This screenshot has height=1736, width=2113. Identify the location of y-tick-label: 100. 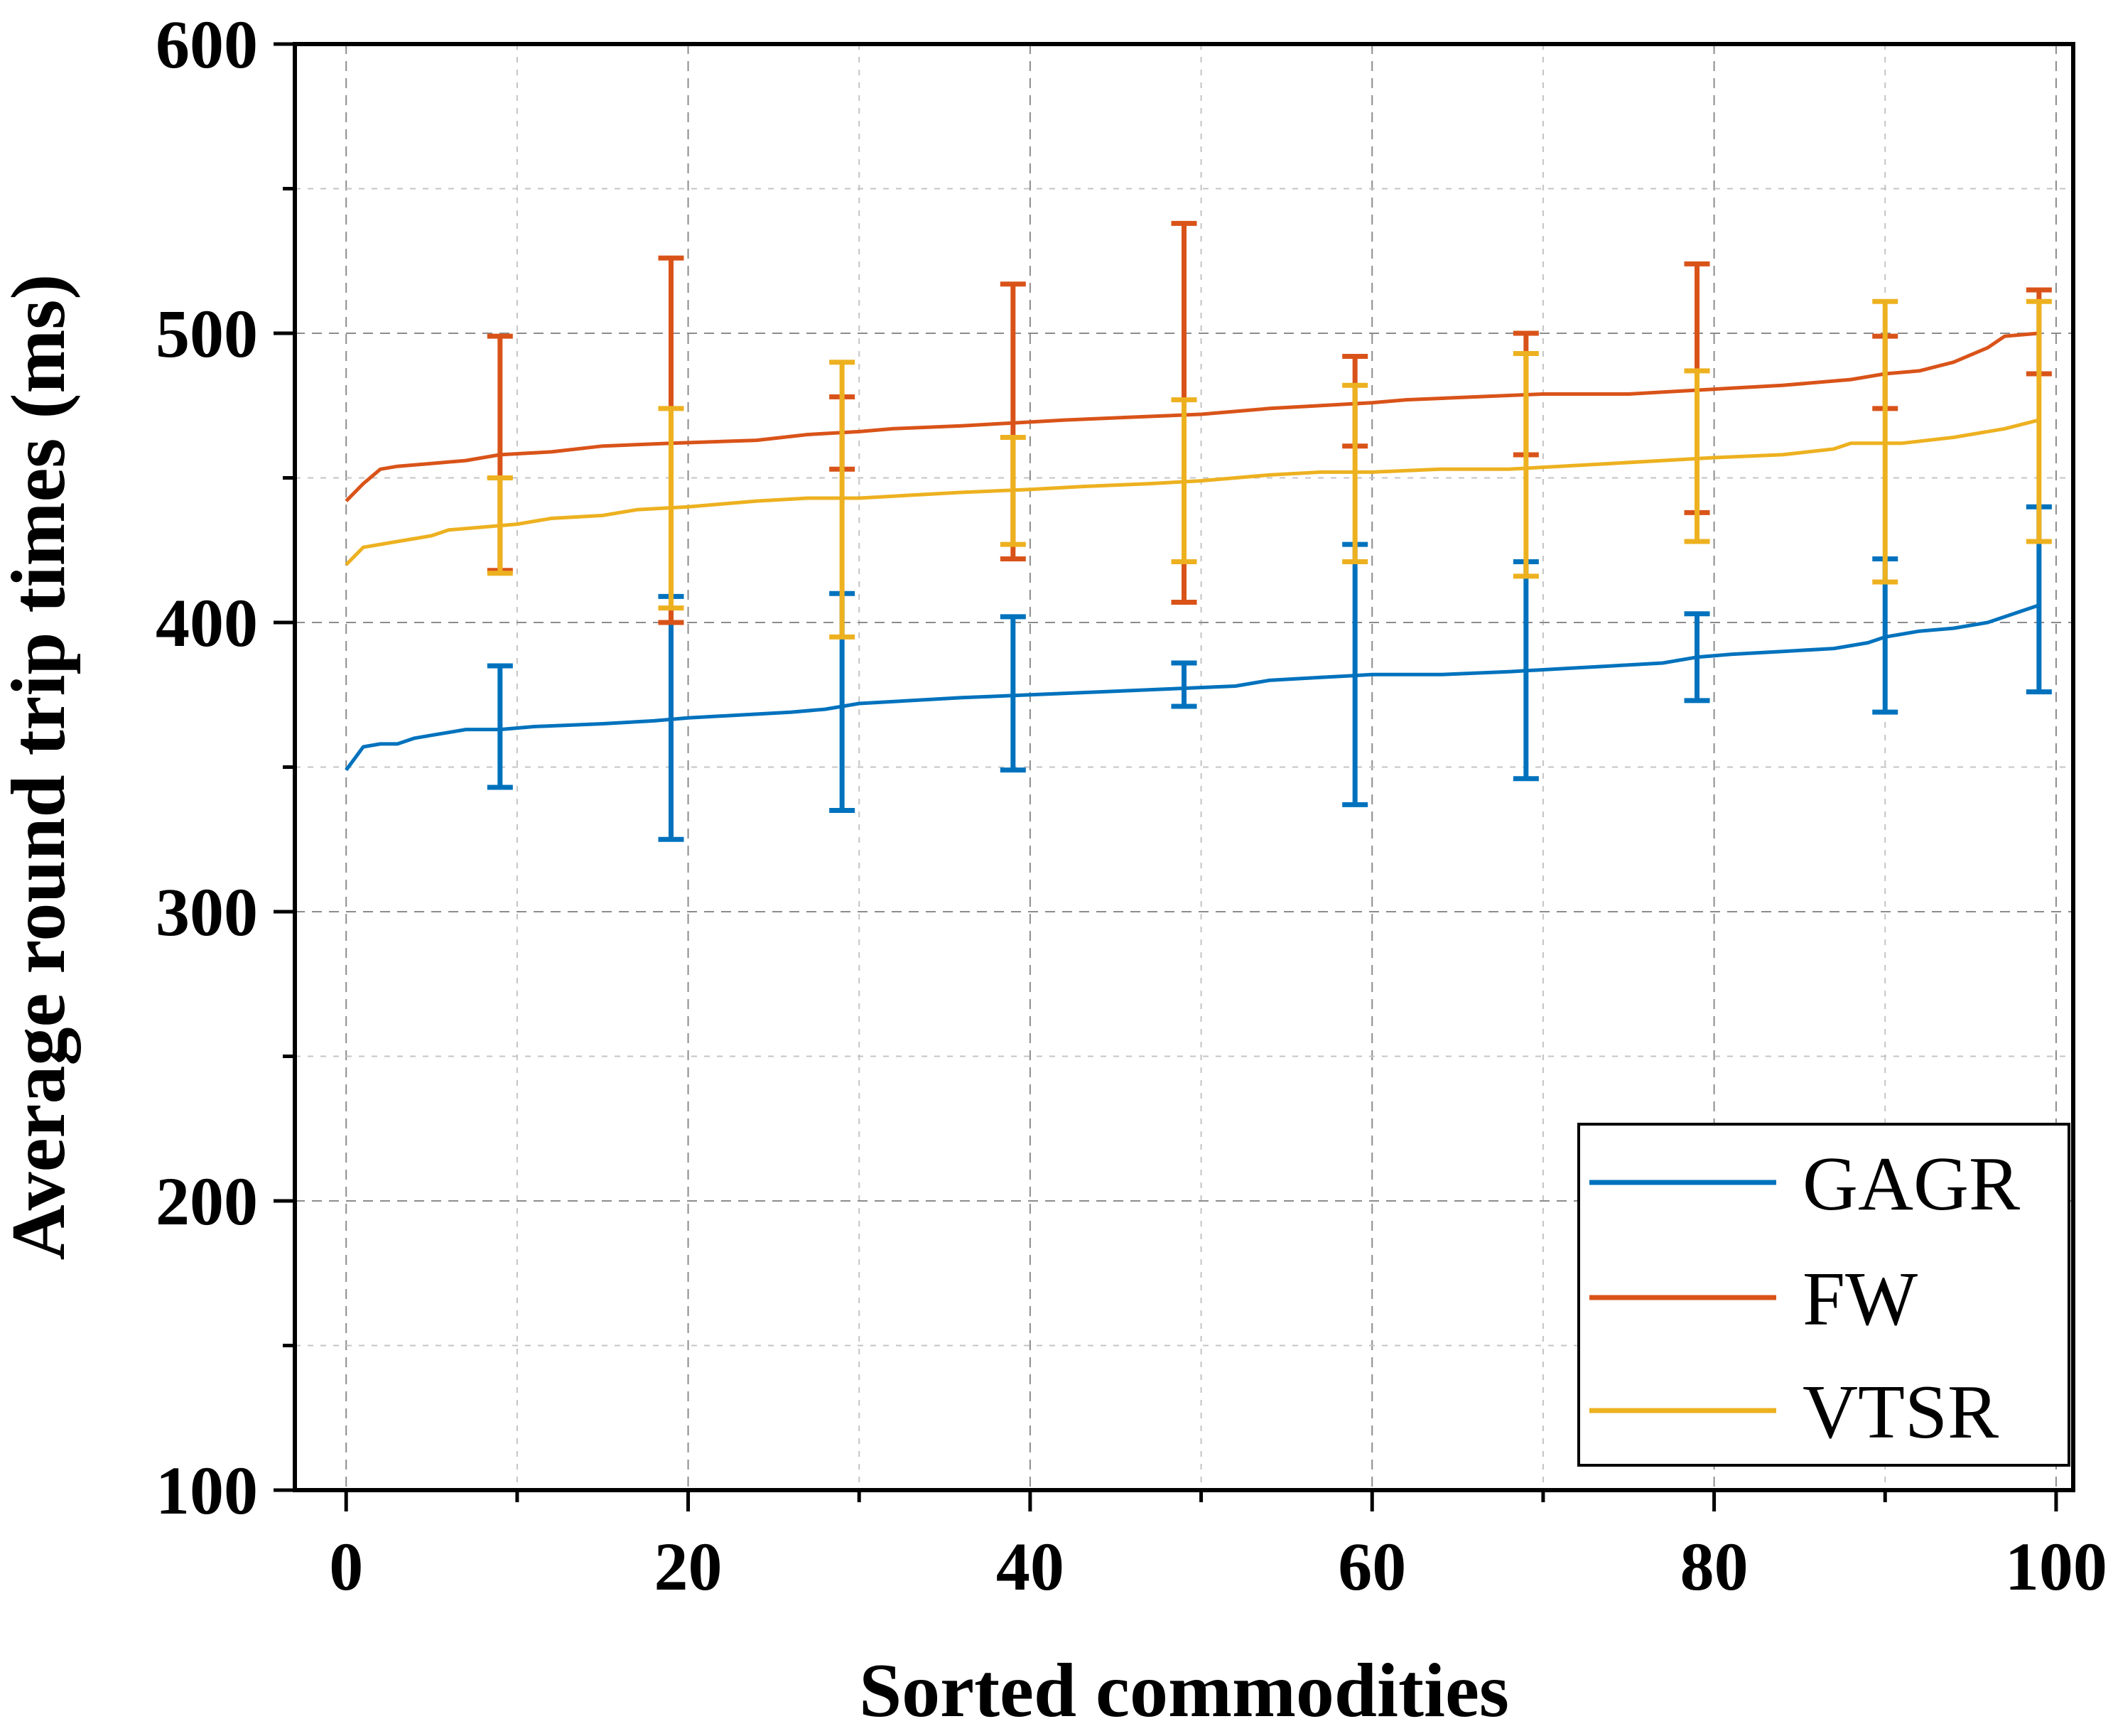
(207, 1490).